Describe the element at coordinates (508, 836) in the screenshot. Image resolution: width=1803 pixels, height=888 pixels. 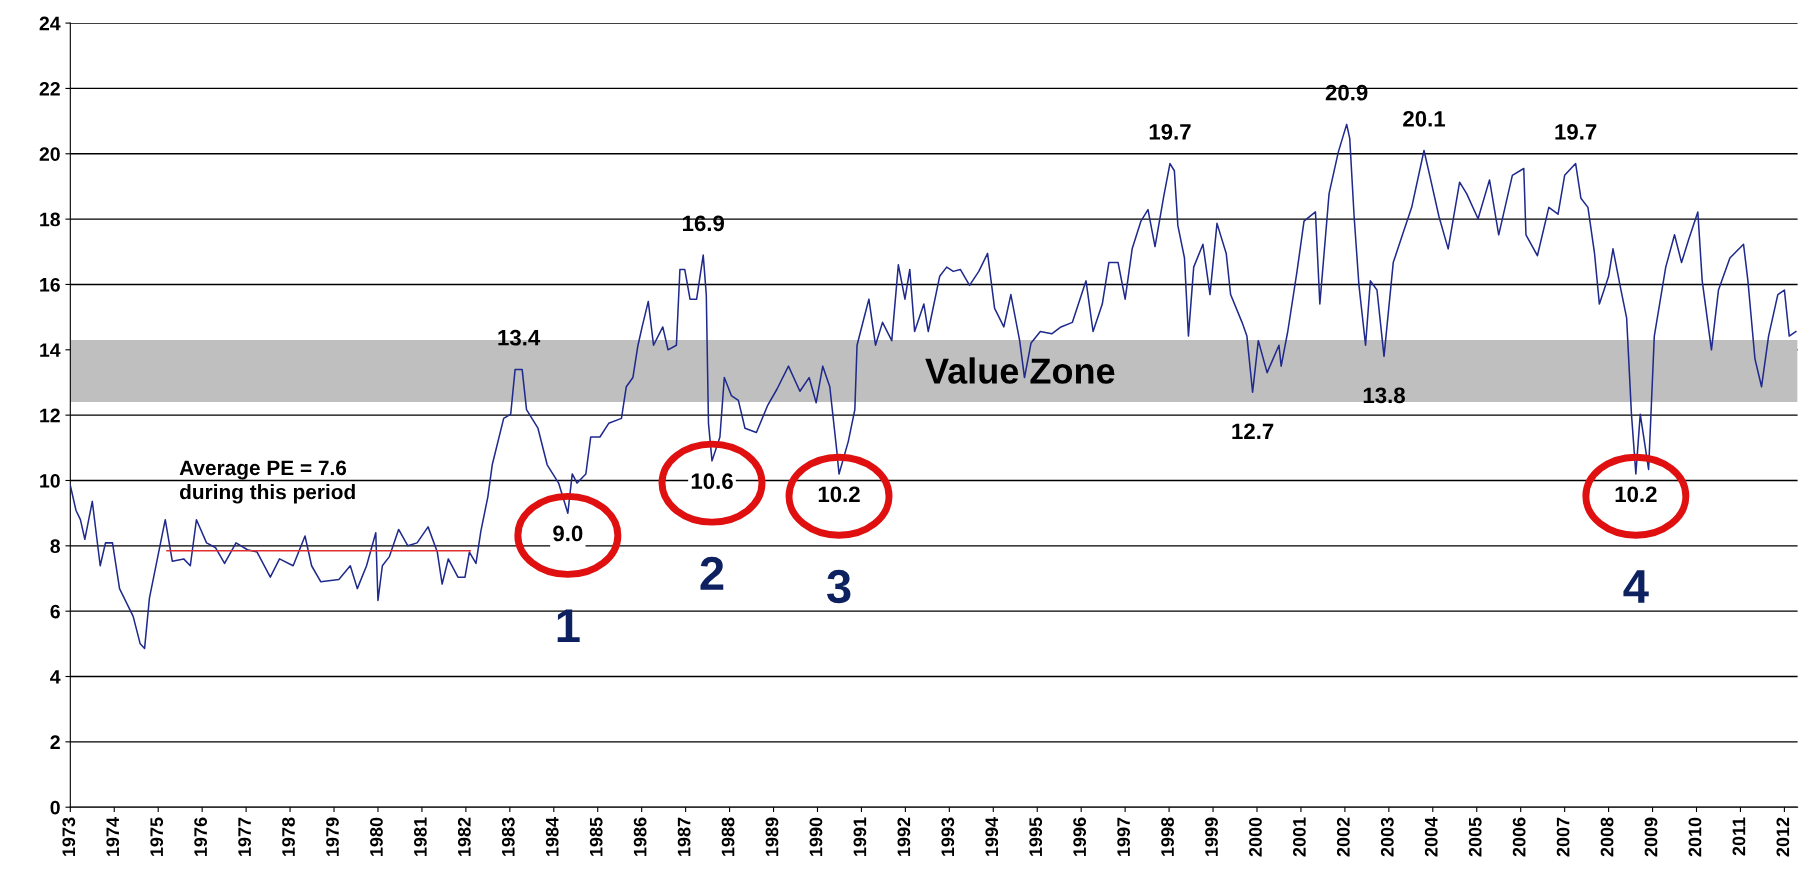
I see `x-tick-label: 1983` at that location.